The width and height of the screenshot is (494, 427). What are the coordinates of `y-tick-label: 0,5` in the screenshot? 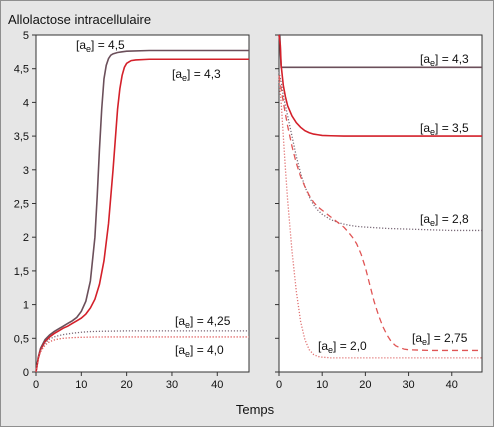 It's located at (21, 339).